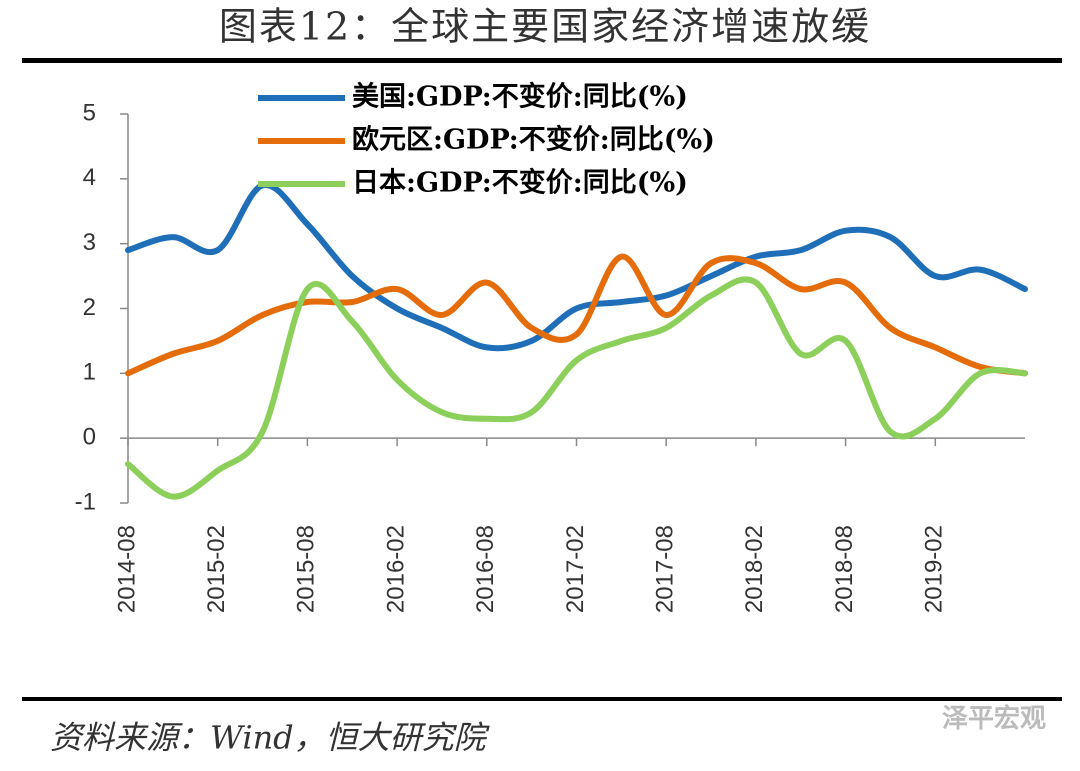 The width and height of the screenshot is (1080, 771). What do you see at coordinates (89, 372) in the screenshot?
I see `y-tick-label: 1` at bounding box center [89, 372].